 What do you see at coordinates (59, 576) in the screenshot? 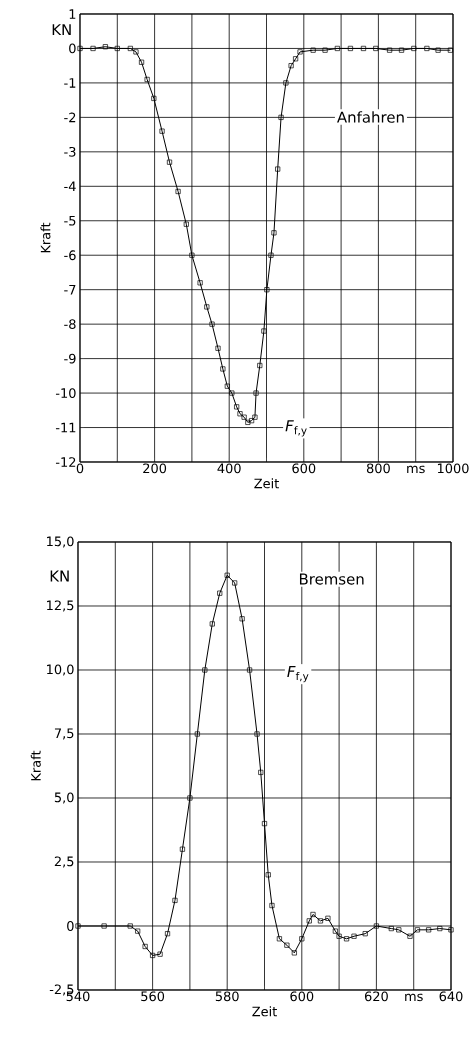
I see `text: KN` at bounding box center [59, 576].